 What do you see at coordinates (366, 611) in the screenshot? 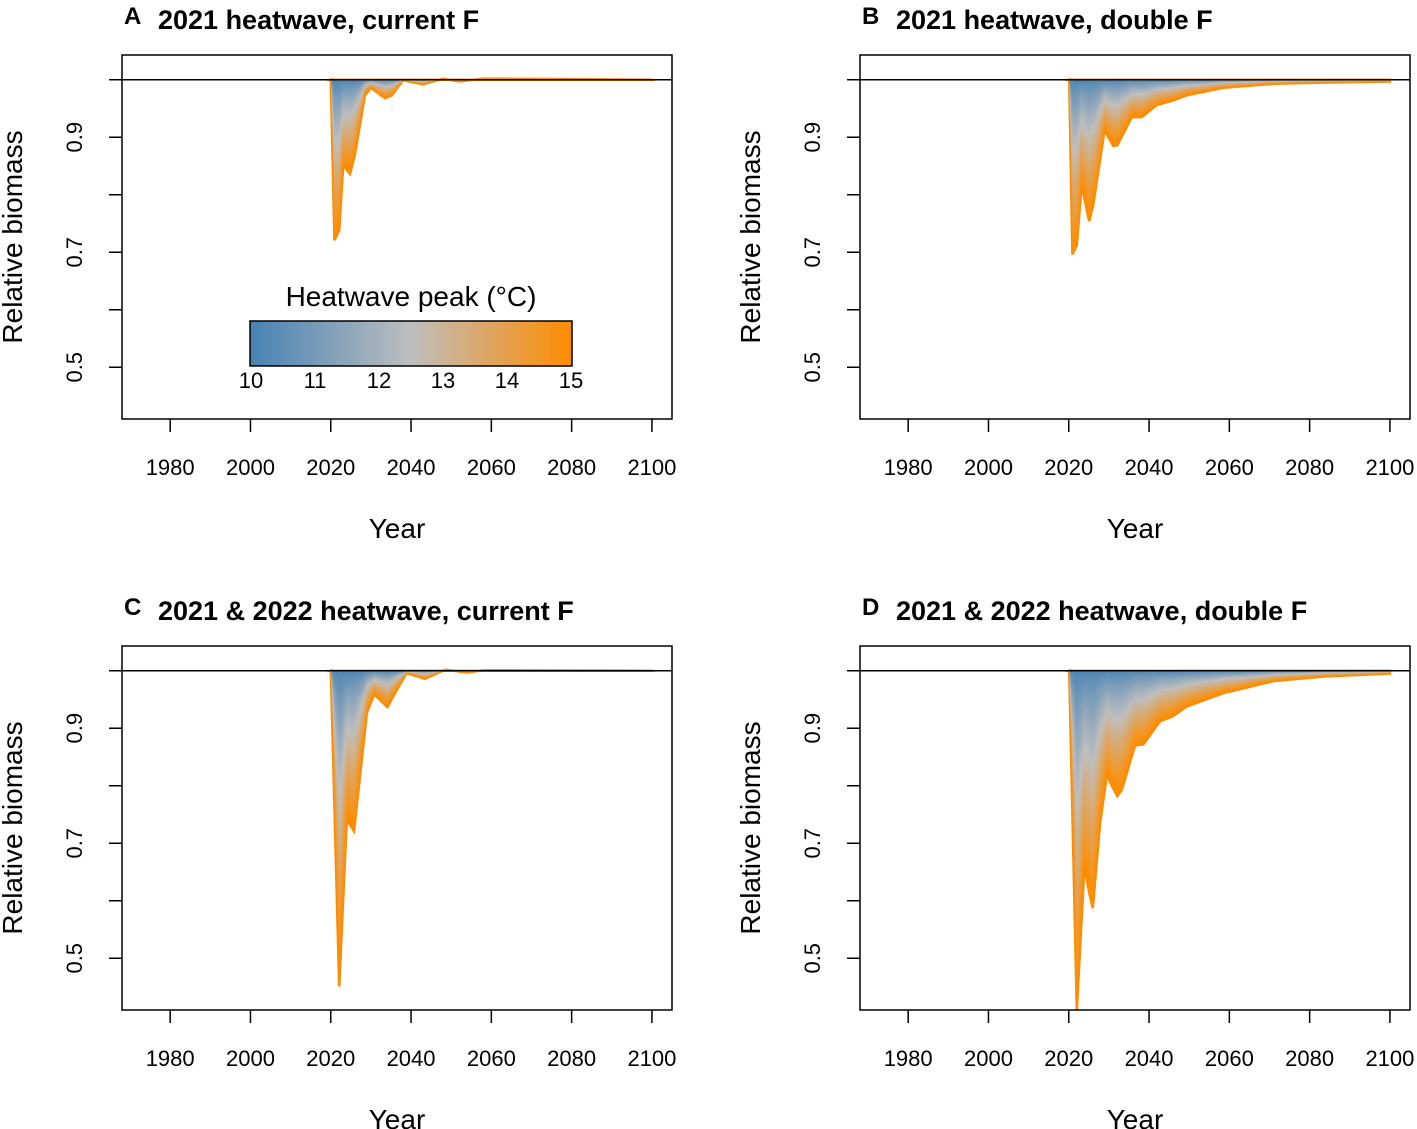
I see `panel-title: 2021 & 2022 heatwave, current F` at bounding box center [366, 611].